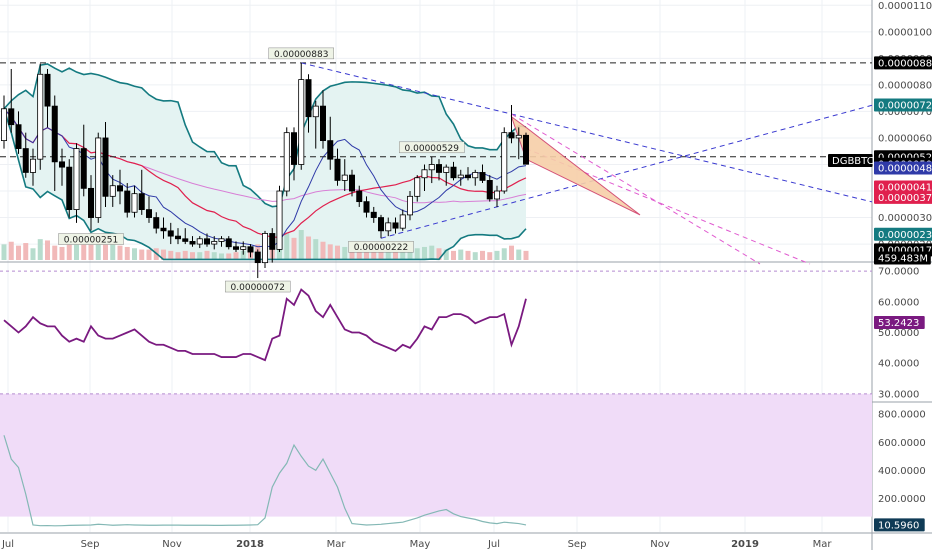 The width and height of the screenshot is (932, 550). Describe the element at coordinates (903, 234) in the screenshot. I see `price-tag: 0.00000237` at that location.